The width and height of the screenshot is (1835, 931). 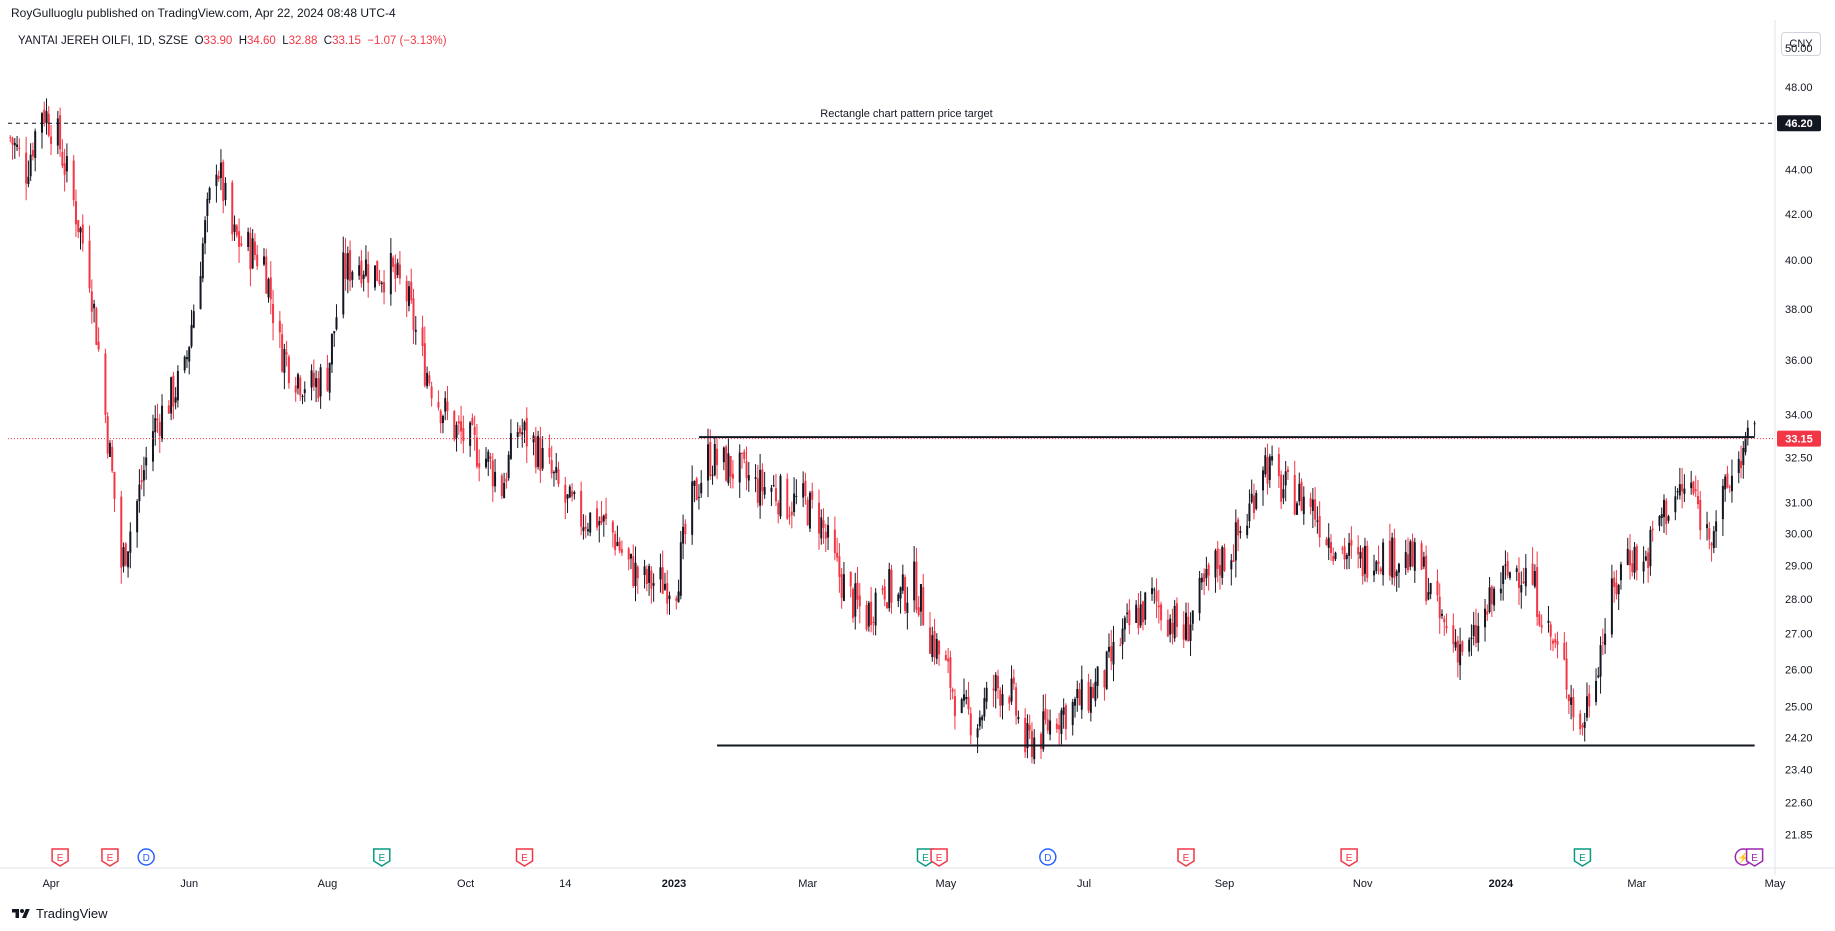 I want to click on y-tick-label: 22.60, so click(x=1799, y=804).